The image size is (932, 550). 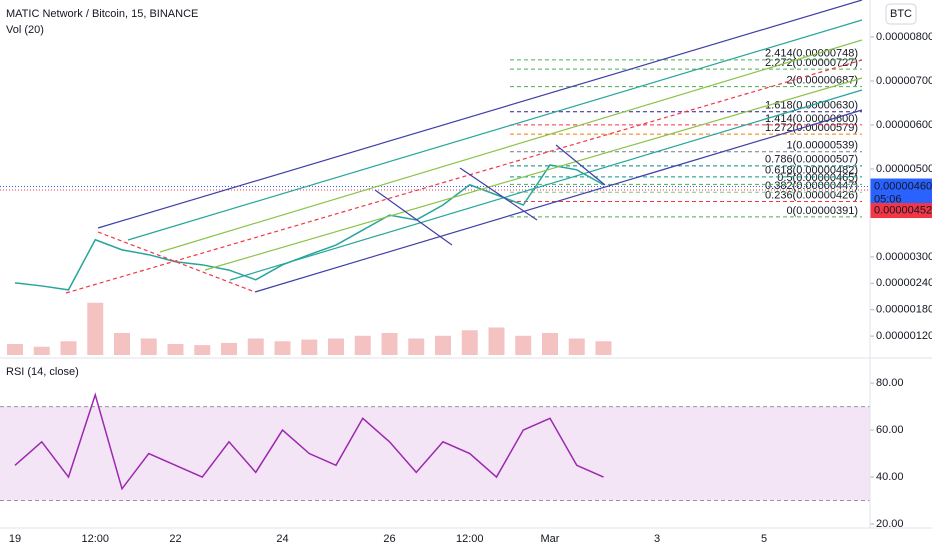 I want to click on x-tick-label: 19, so click(x=15, y=539).